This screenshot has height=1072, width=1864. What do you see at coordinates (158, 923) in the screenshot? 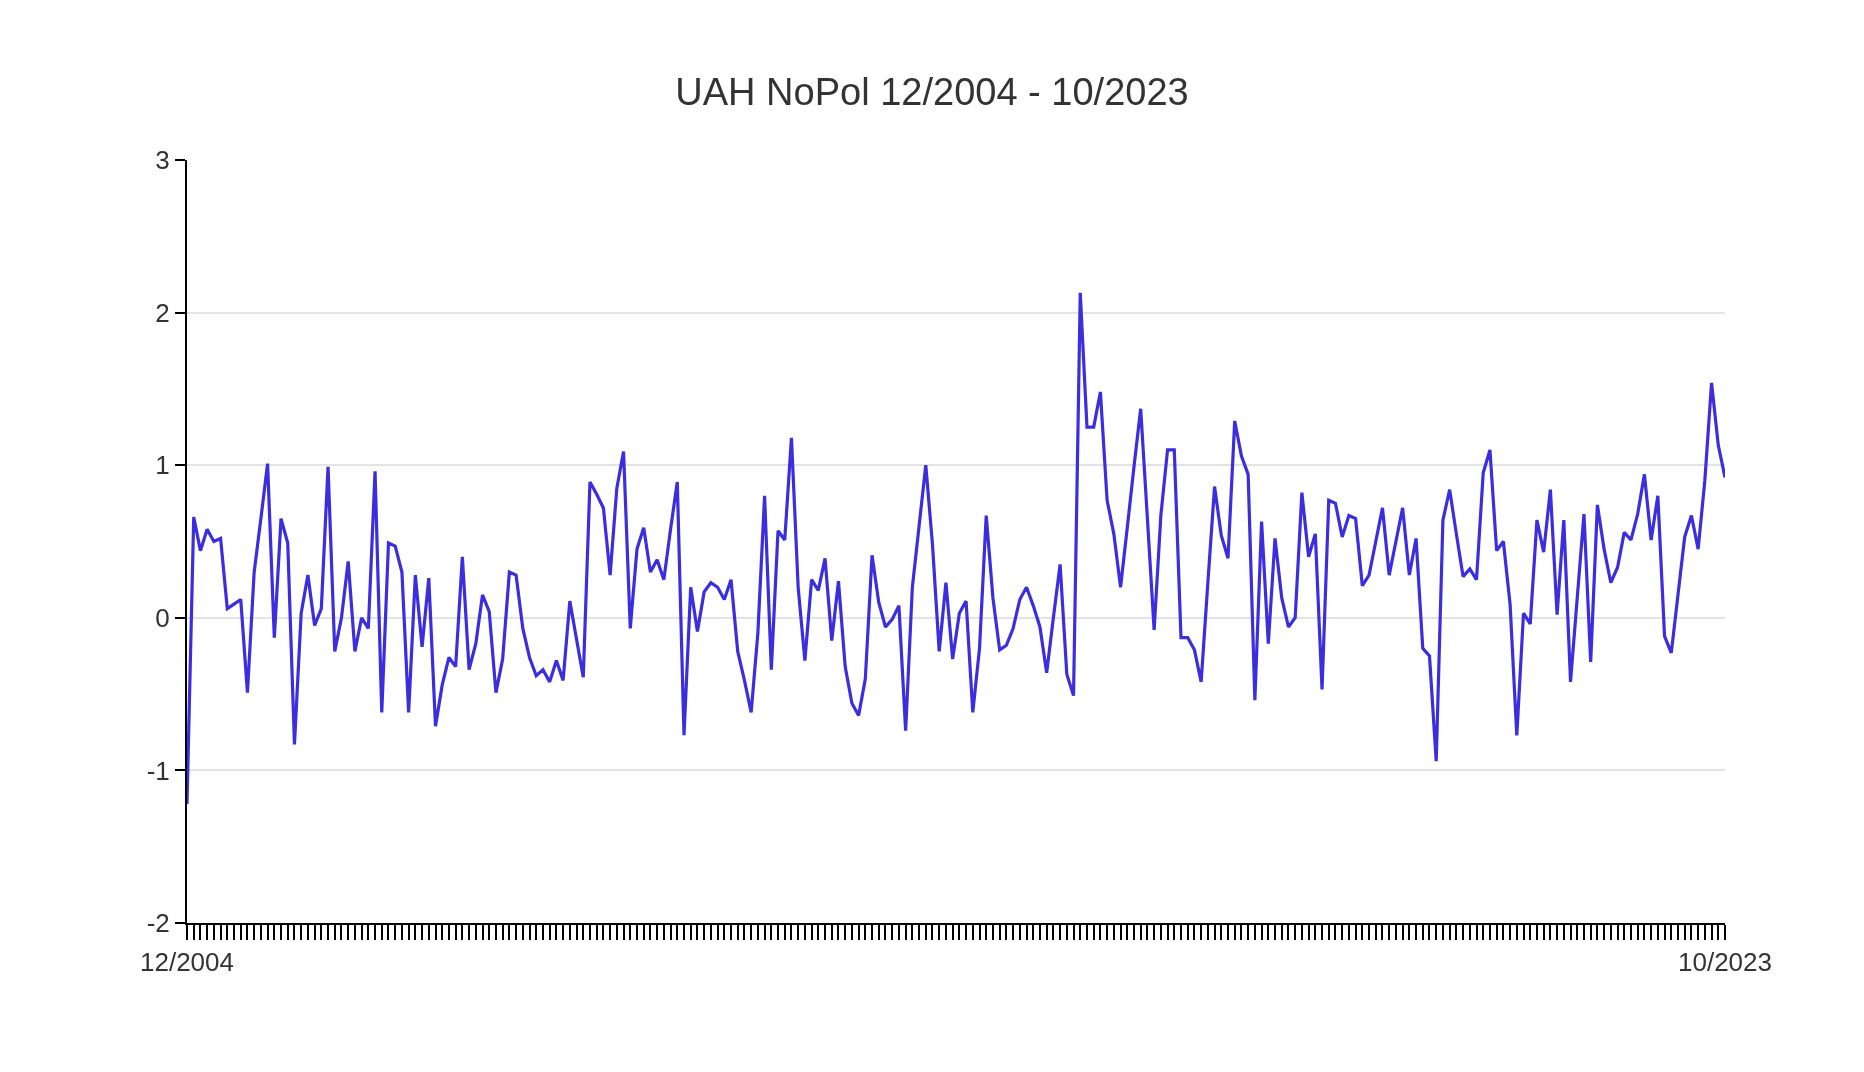
I see `y-tick-label: -2` at bounding box center [158, 923].